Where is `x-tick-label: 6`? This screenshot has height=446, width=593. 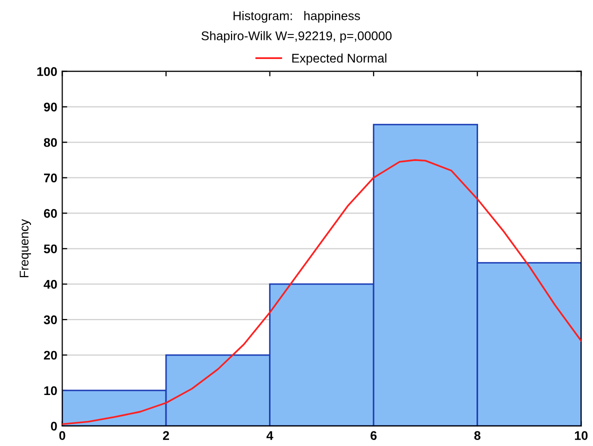
x-tick-label: 6 is located at coordinates (373, 435).